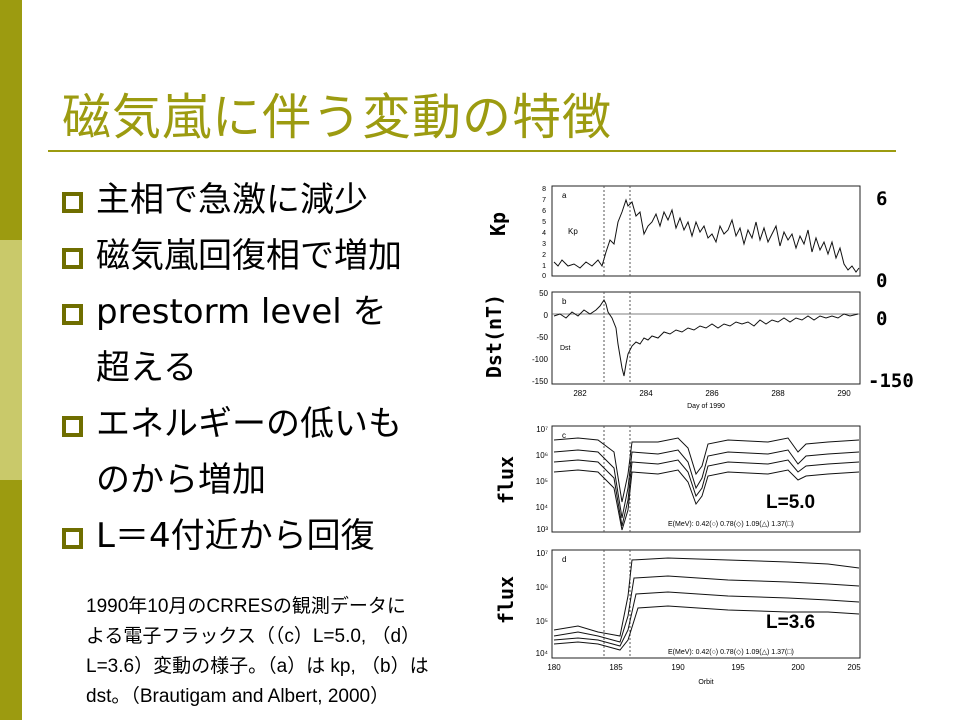 This screenshot has height=720, width=960. Describe the element at coordinates (542, 603) in the screenshot. I see `flux-ticks-d: 10⁷ 10⁶ 10⁵ 10⁴` at that location.